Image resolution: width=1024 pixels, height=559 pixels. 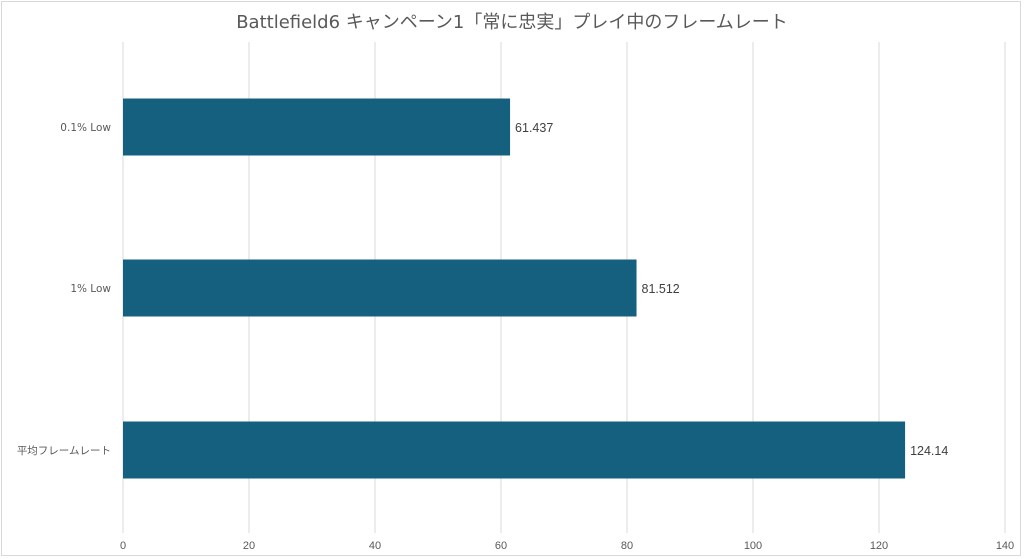 What do you see at coordinates (501, 546) in the screenshot?
I see `x-tick-label: 60` at bounding box center [501, 546].